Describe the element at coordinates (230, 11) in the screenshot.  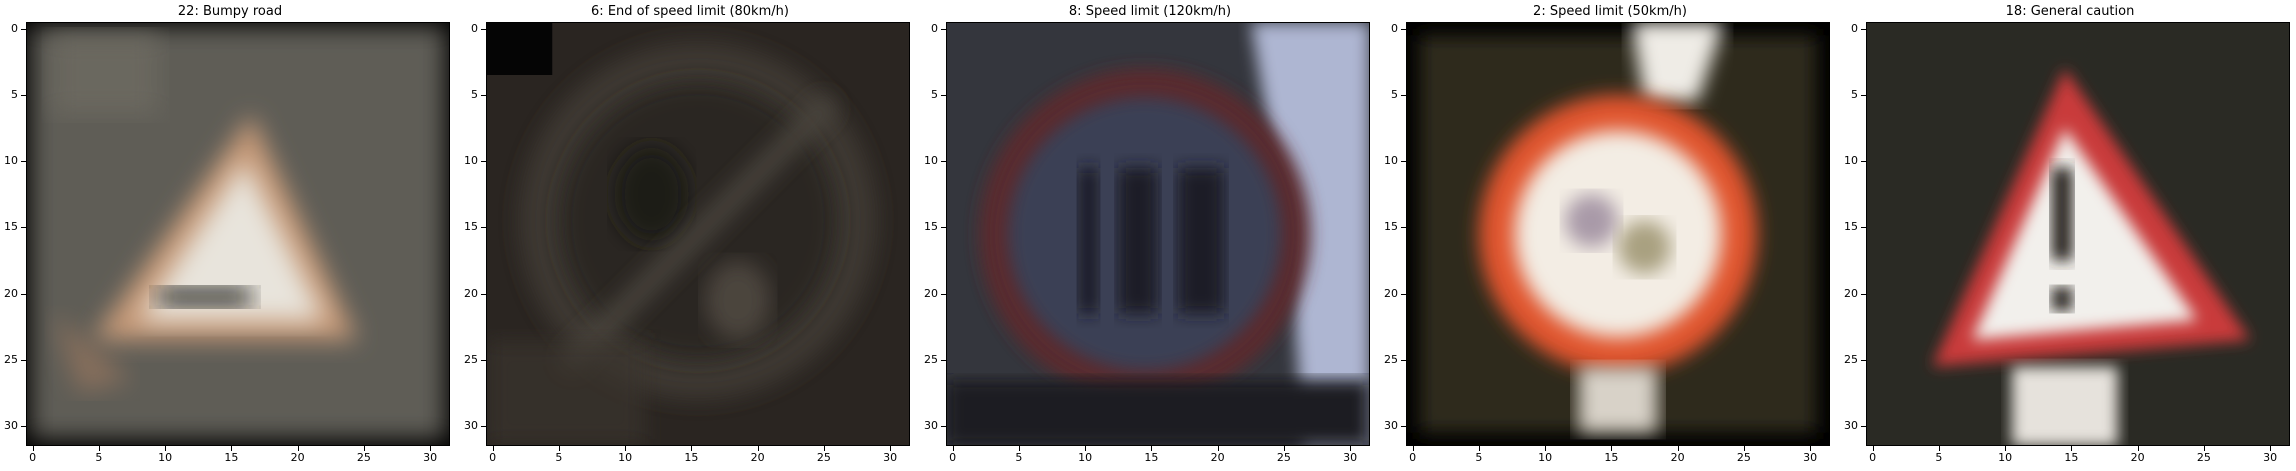
I see `panel-title: 22: Bumpy road` at that location.